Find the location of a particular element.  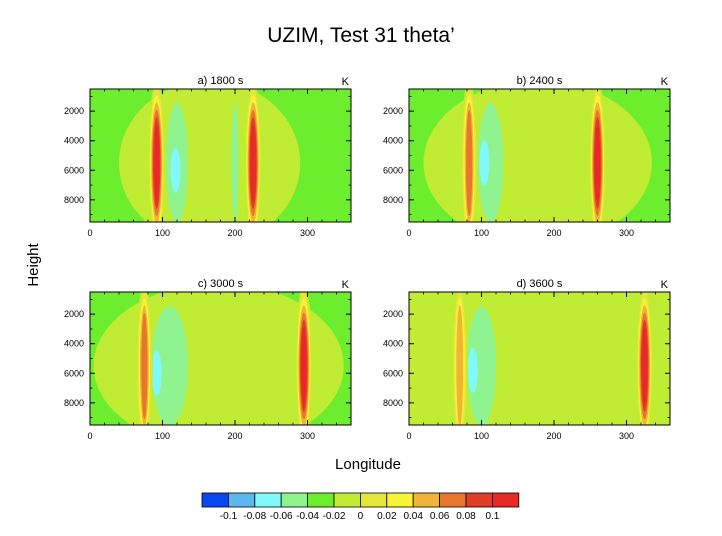

panel-1: a) 1800 s K 0 100 200 300 2000 4000 6000 8000 is located at coordinates (208, 156).